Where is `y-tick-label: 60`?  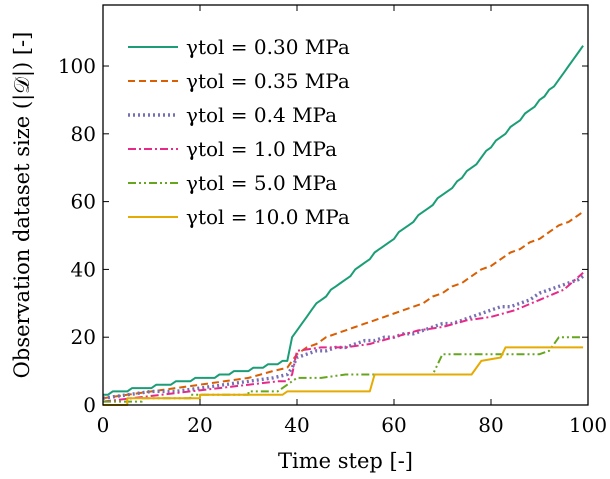 y-tick-label: 60 is located at coordinates (83, 202).